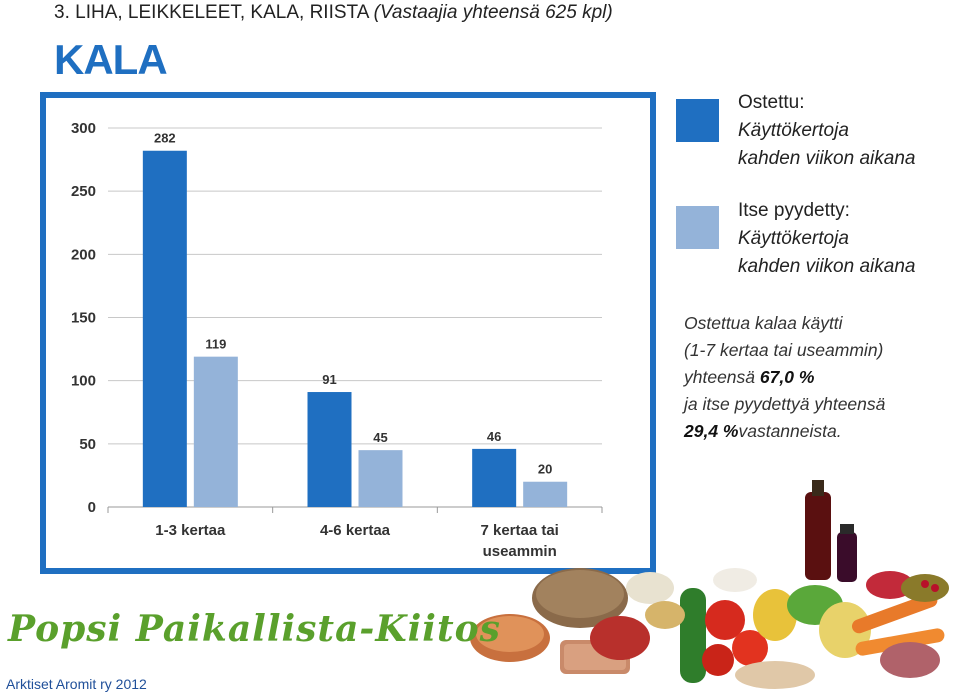 The image size is (960, 699). Describe the element at coordinates (520, 551) in the screenshot. I see `x-tick-label: useammin` at that location.